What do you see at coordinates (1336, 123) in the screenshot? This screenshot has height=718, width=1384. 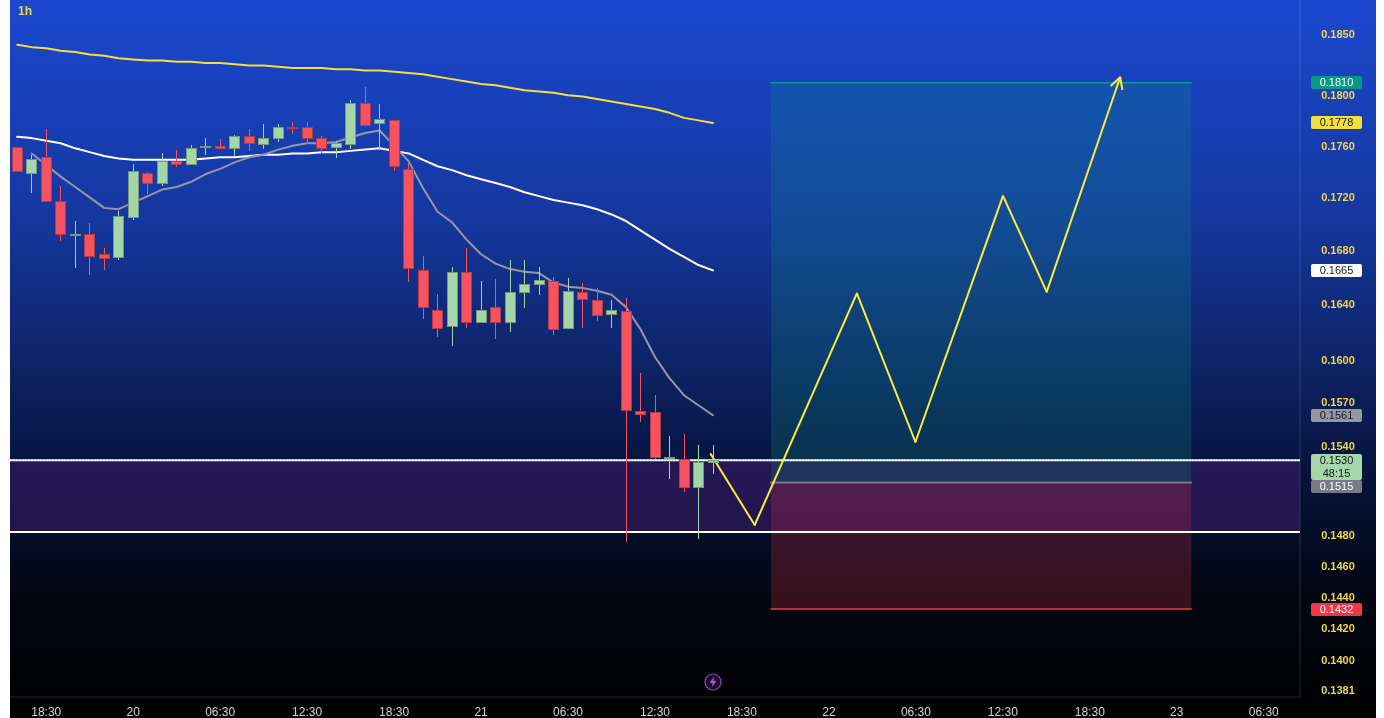 I see `text: 0.1778` at bounding box center [1336, 123].